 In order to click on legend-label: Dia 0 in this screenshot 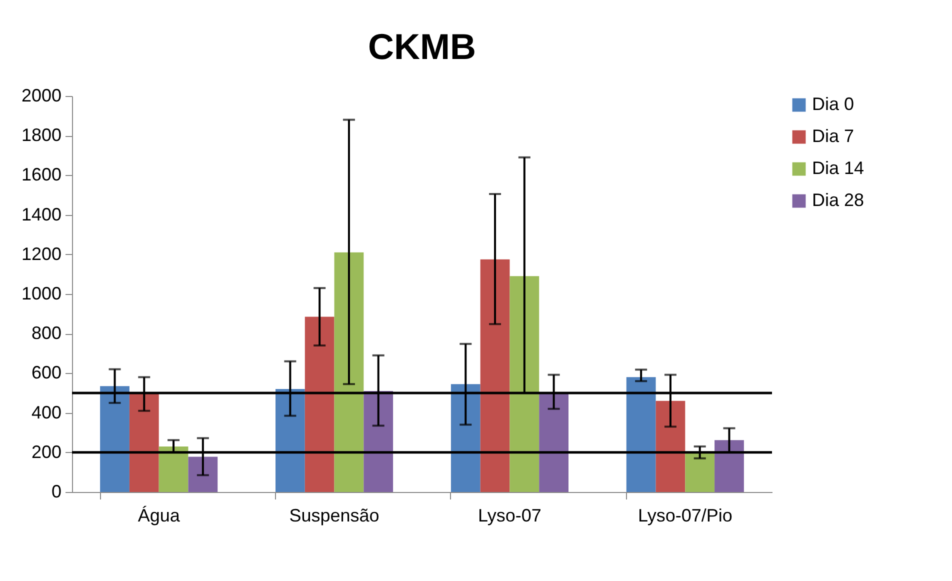, I will do `click(833, 104)`.